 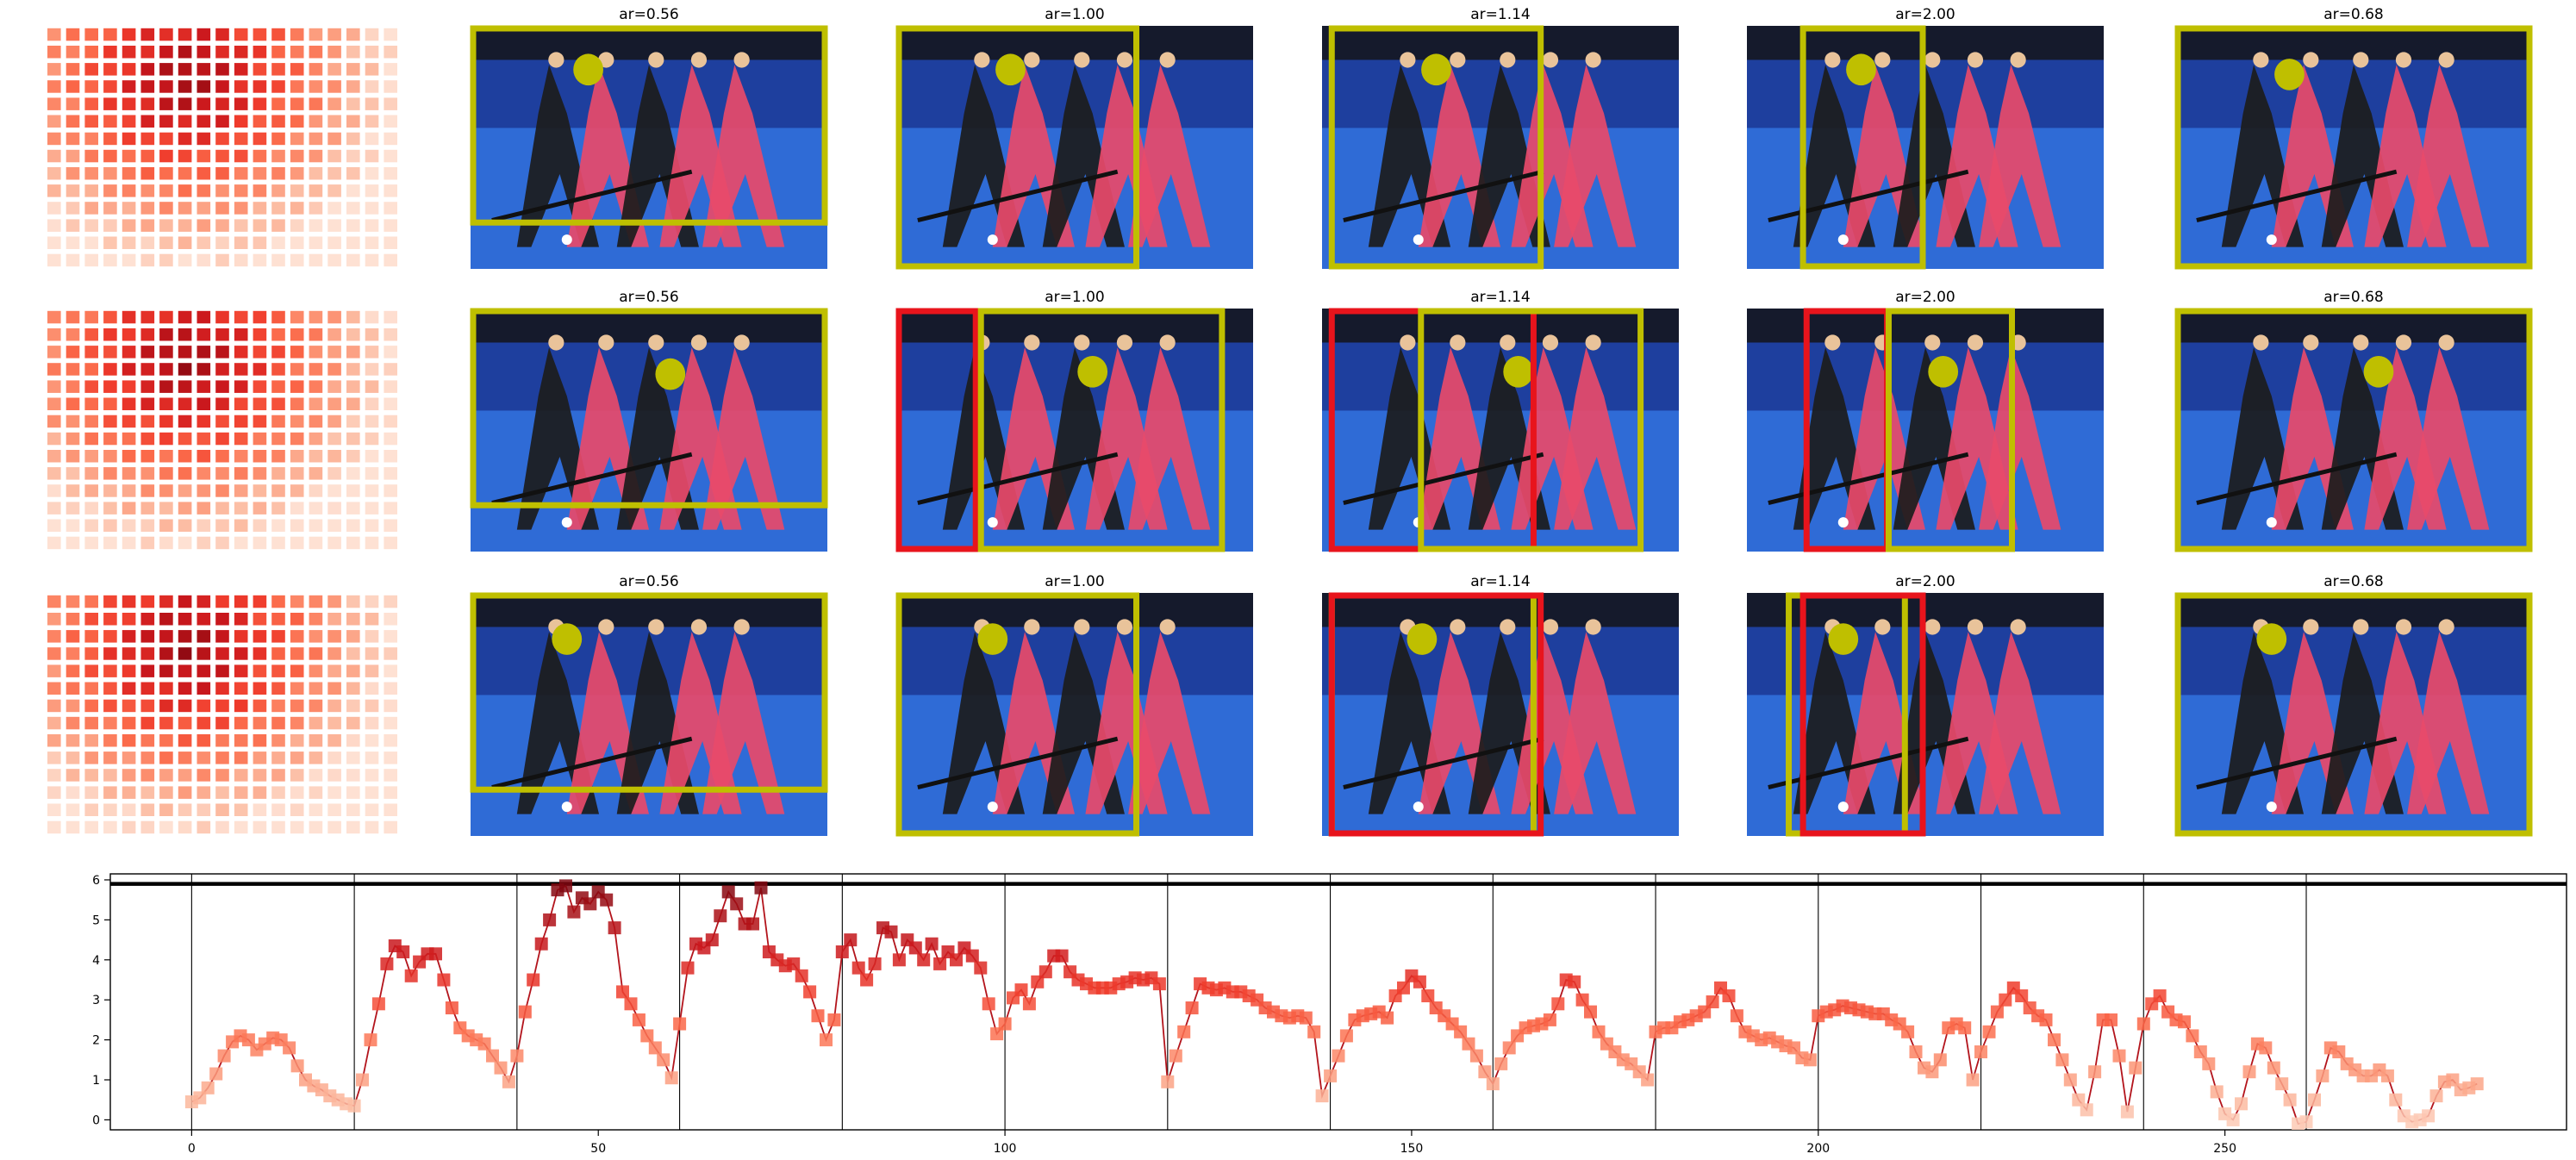 I want to click on image-panel: ar=0.68, so click(x=2353, y=421).